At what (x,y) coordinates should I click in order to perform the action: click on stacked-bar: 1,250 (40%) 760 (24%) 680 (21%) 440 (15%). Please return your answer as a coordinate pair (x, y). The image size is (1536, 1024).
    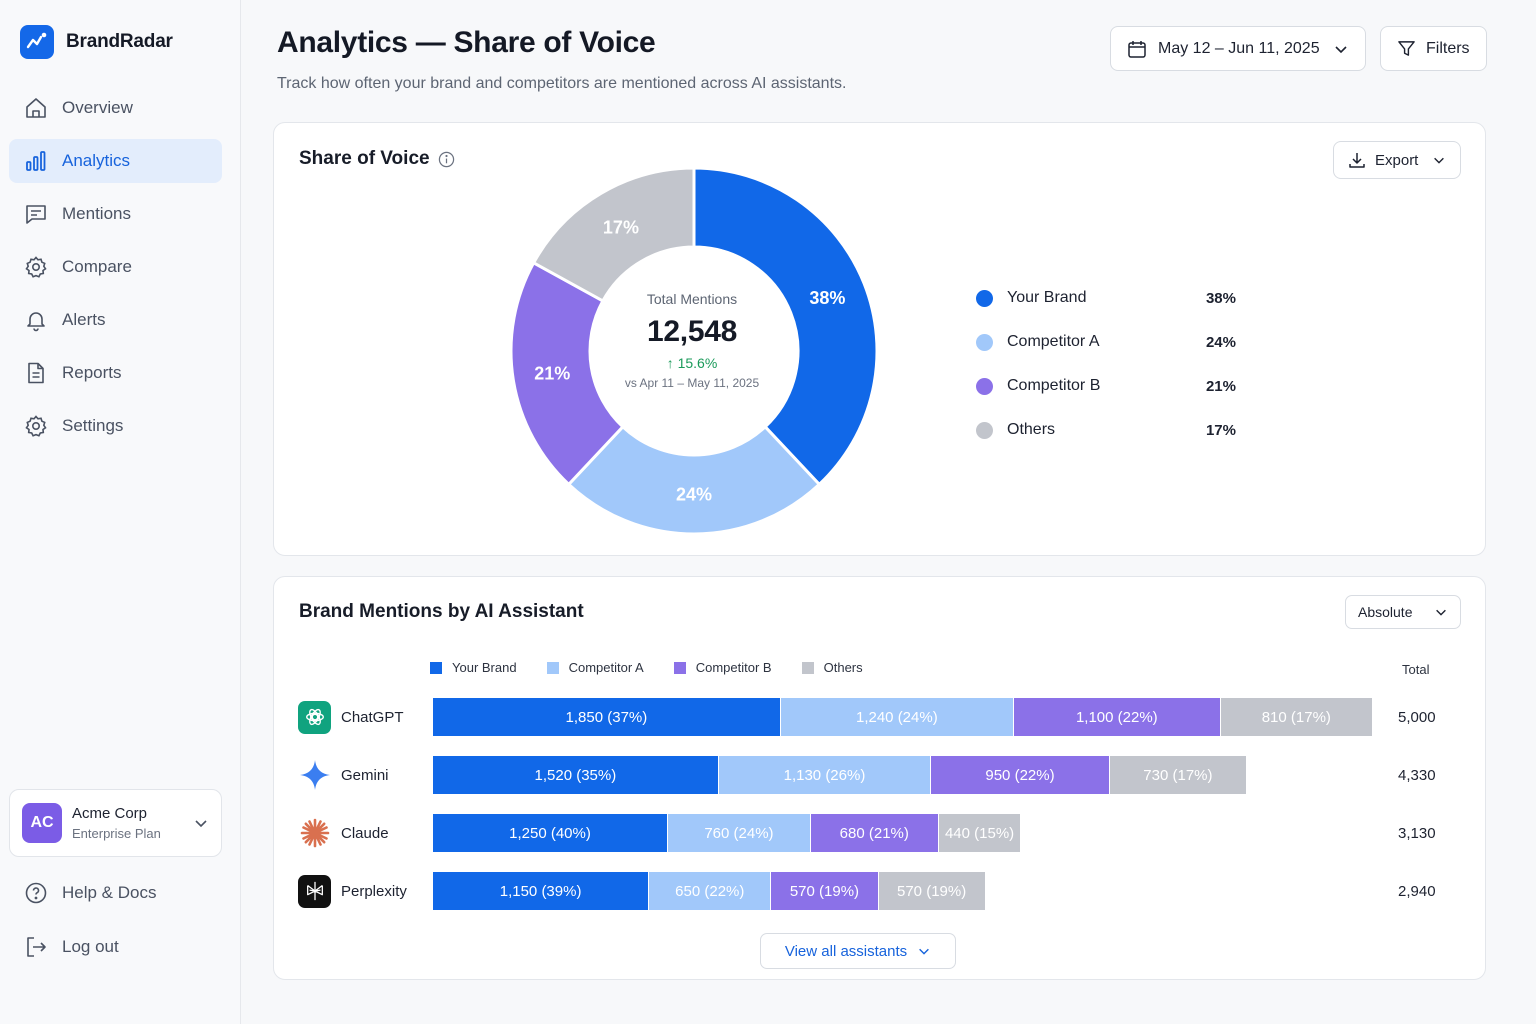
    Looking at the image, I should click on (727, 833).